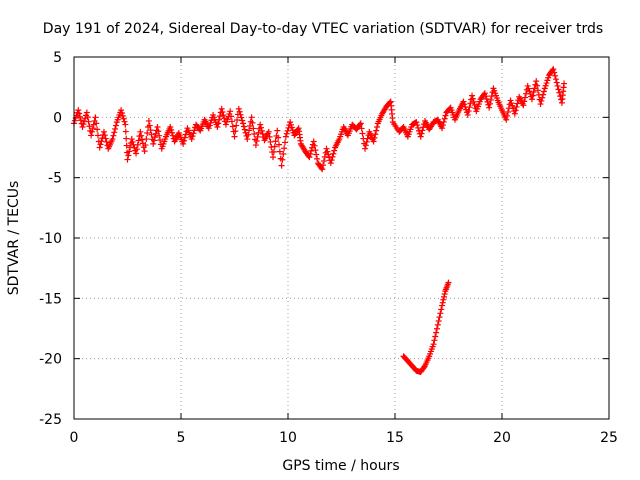  I want to click on x-tick-label: 25, so click(609, 438).